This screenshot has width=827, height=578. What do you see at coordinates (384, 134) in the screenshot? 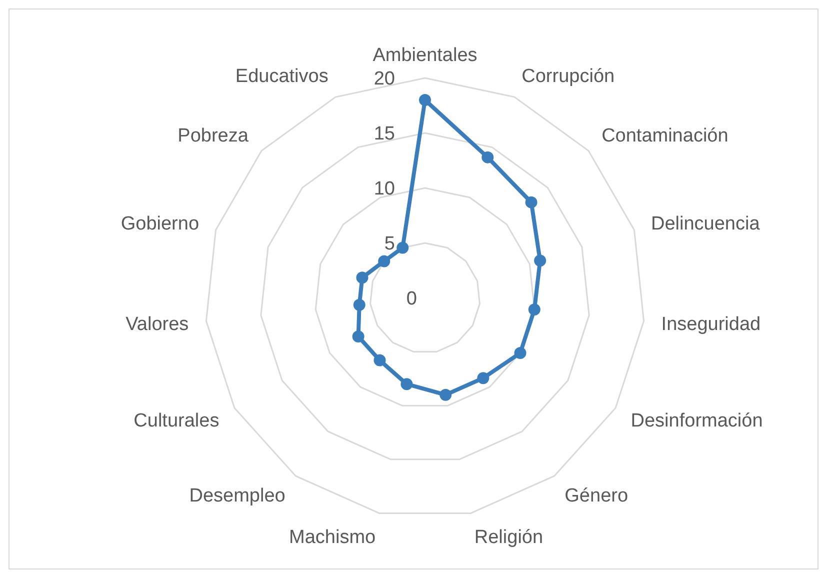
I see `y-tick-label: 15` at bounding box center [384, 134].